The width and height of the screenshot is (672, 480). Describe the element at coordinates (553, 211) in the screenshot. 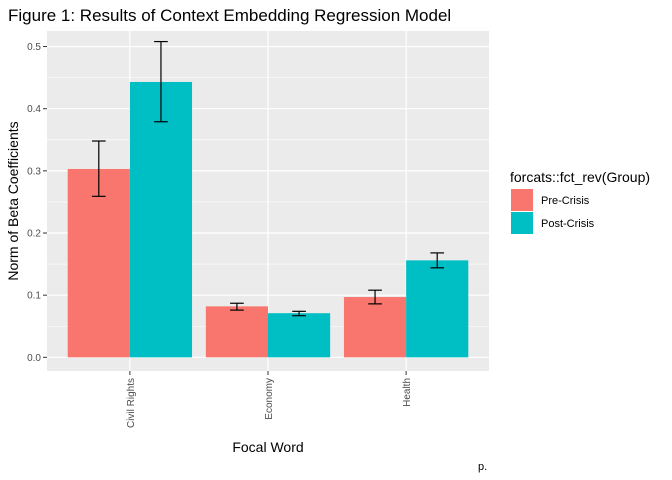

I see `legend-items: Pre-Crisis Post-Crisis` at that location.